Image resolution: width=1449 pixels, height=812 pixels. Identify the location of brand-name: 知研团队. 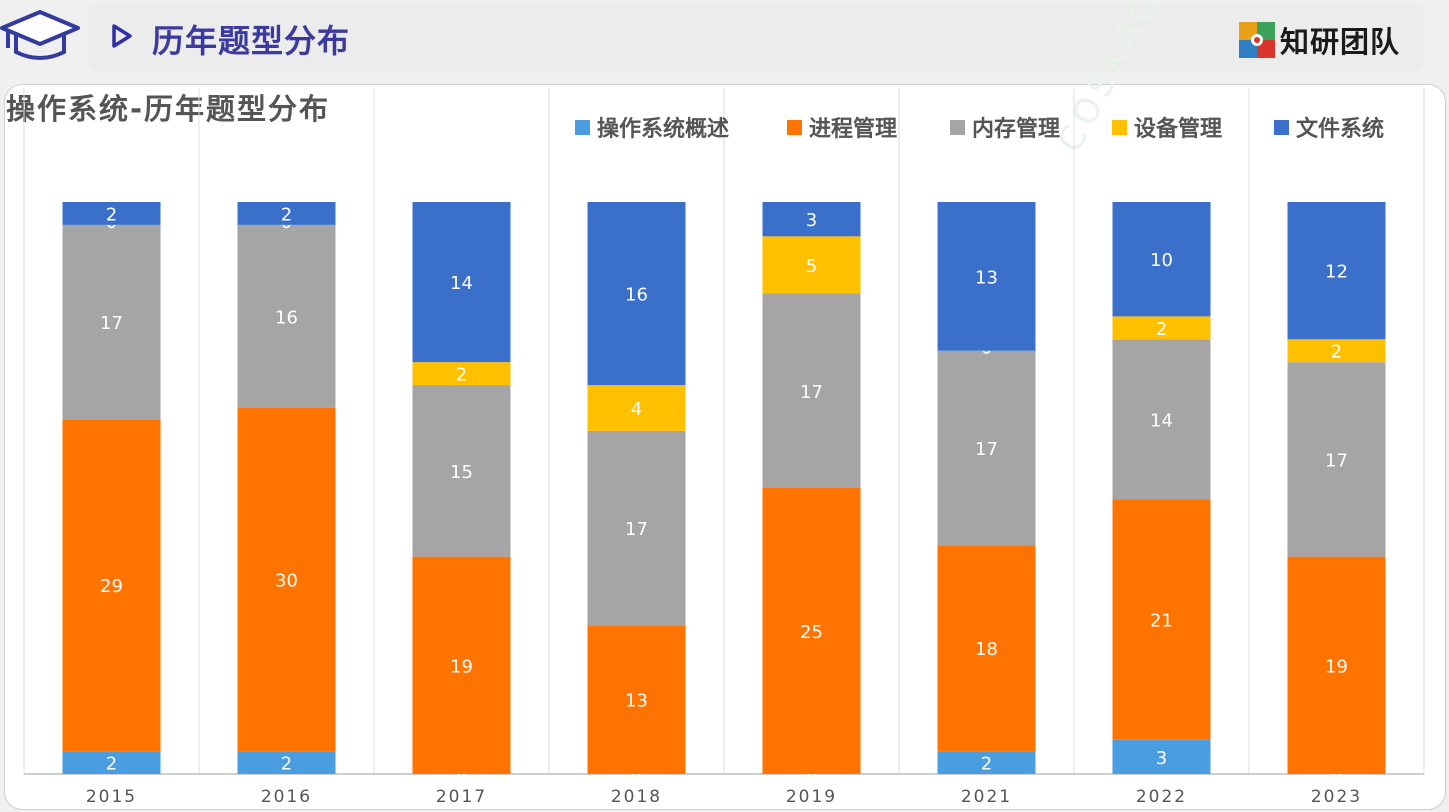
(1340, 42).